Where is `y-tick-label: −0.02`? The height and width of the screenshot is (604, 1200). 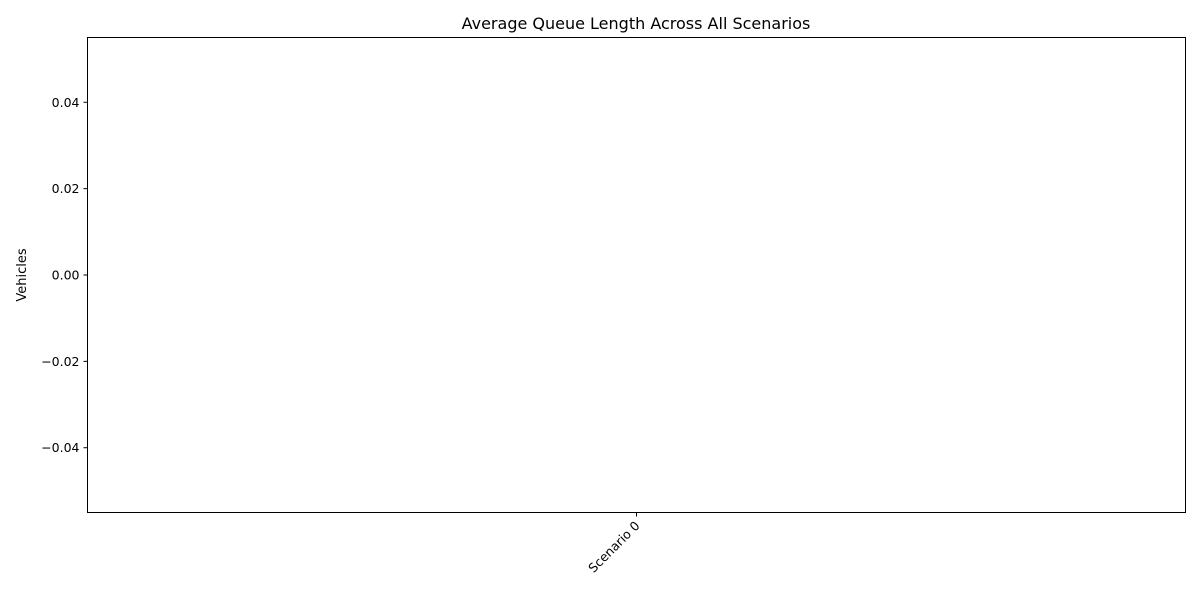 y-tick-label: −0.02 is located at coordinates (60, 361).